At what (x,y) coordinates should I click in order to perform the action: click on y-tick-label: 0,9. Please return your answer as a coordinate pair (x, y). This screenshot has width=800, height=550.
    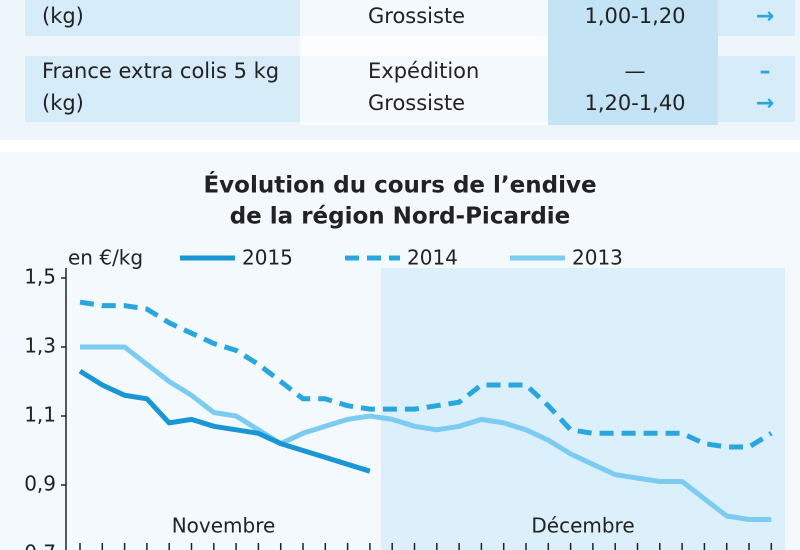
    Looking at the image, I should click on (40, 484).